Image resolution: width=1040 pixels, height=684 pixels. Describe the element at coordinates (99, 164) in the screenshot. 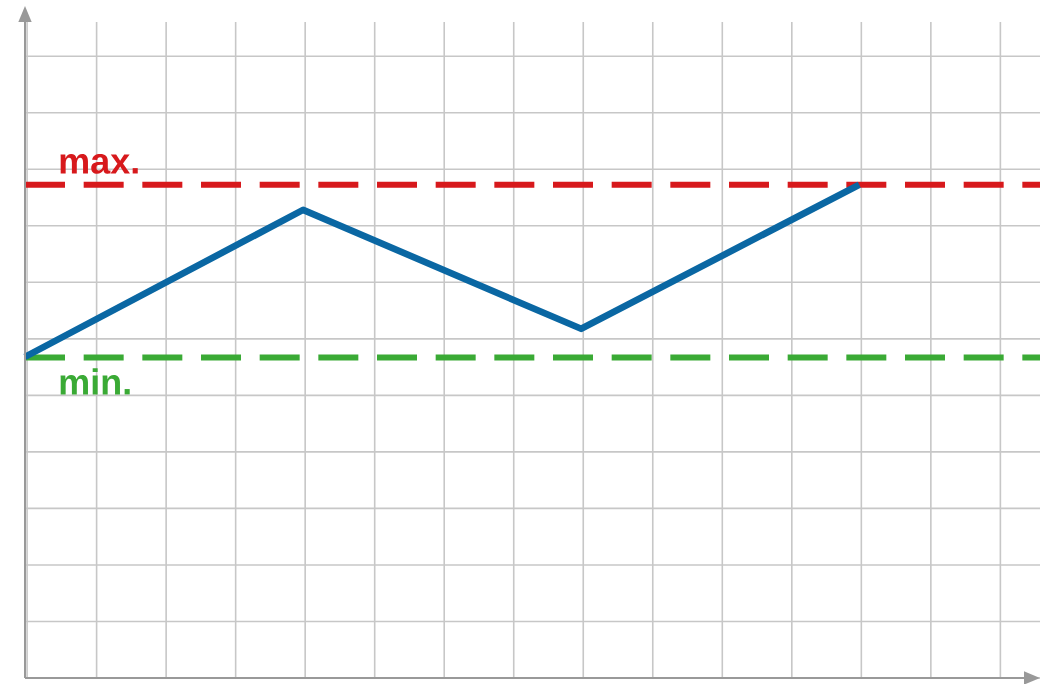

I see `ref-line-label: max.` at that location.